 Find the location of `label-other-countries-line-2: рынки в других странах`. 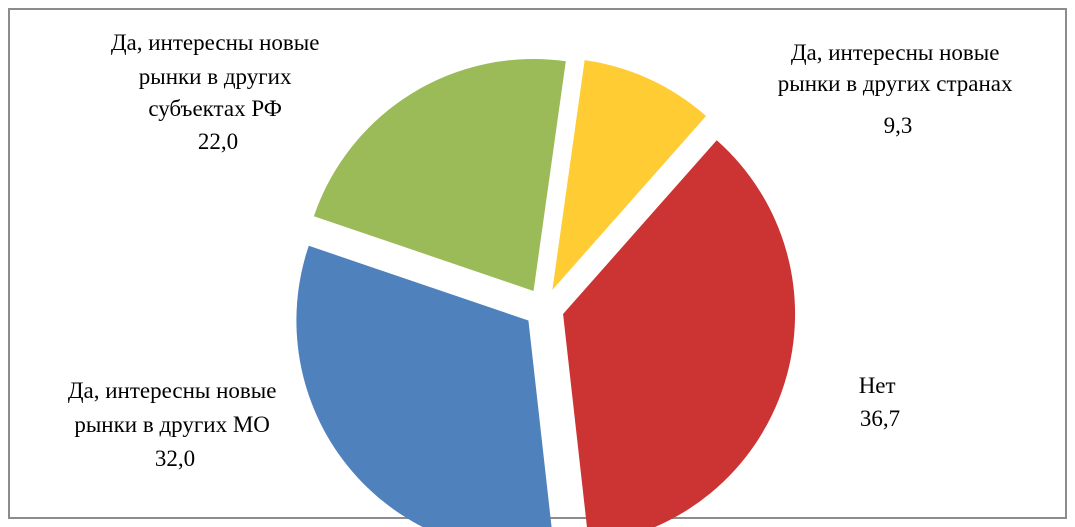

label-other-countries-line-2: рынки в других странах is located at coordinates (895, 83).